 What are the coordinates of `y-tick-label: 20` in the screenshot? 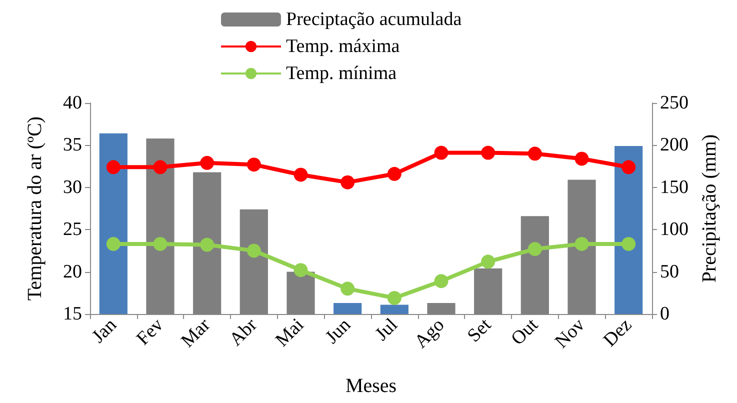 It's located at (72, 271).